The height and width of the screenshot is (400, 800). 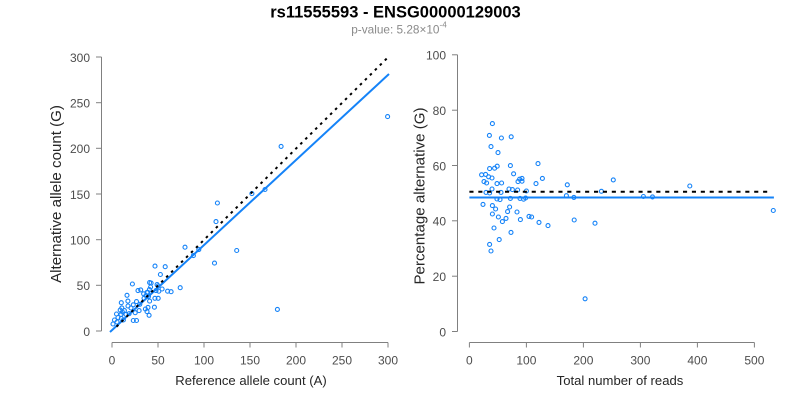 What do you see at coordinates (620, 380) in the screenshot?
I see `svg-text: Total number of reads` at bounding box center [620, 380].